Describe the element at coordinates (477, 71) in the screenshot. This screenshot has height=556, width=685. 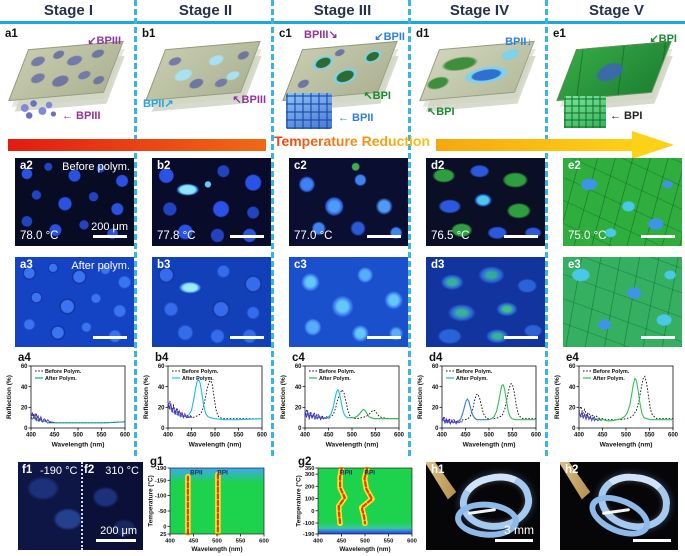
I see `lc-cell-schematic` at that location.